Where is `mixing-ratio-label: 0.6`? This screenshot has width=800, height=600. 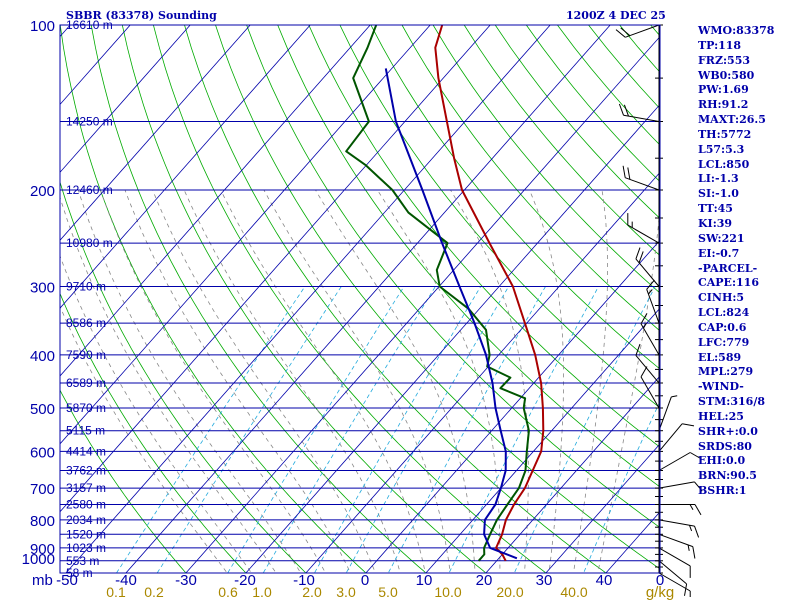
mixing-ratio-label: 0.6 is located at coordinates (228, 592).